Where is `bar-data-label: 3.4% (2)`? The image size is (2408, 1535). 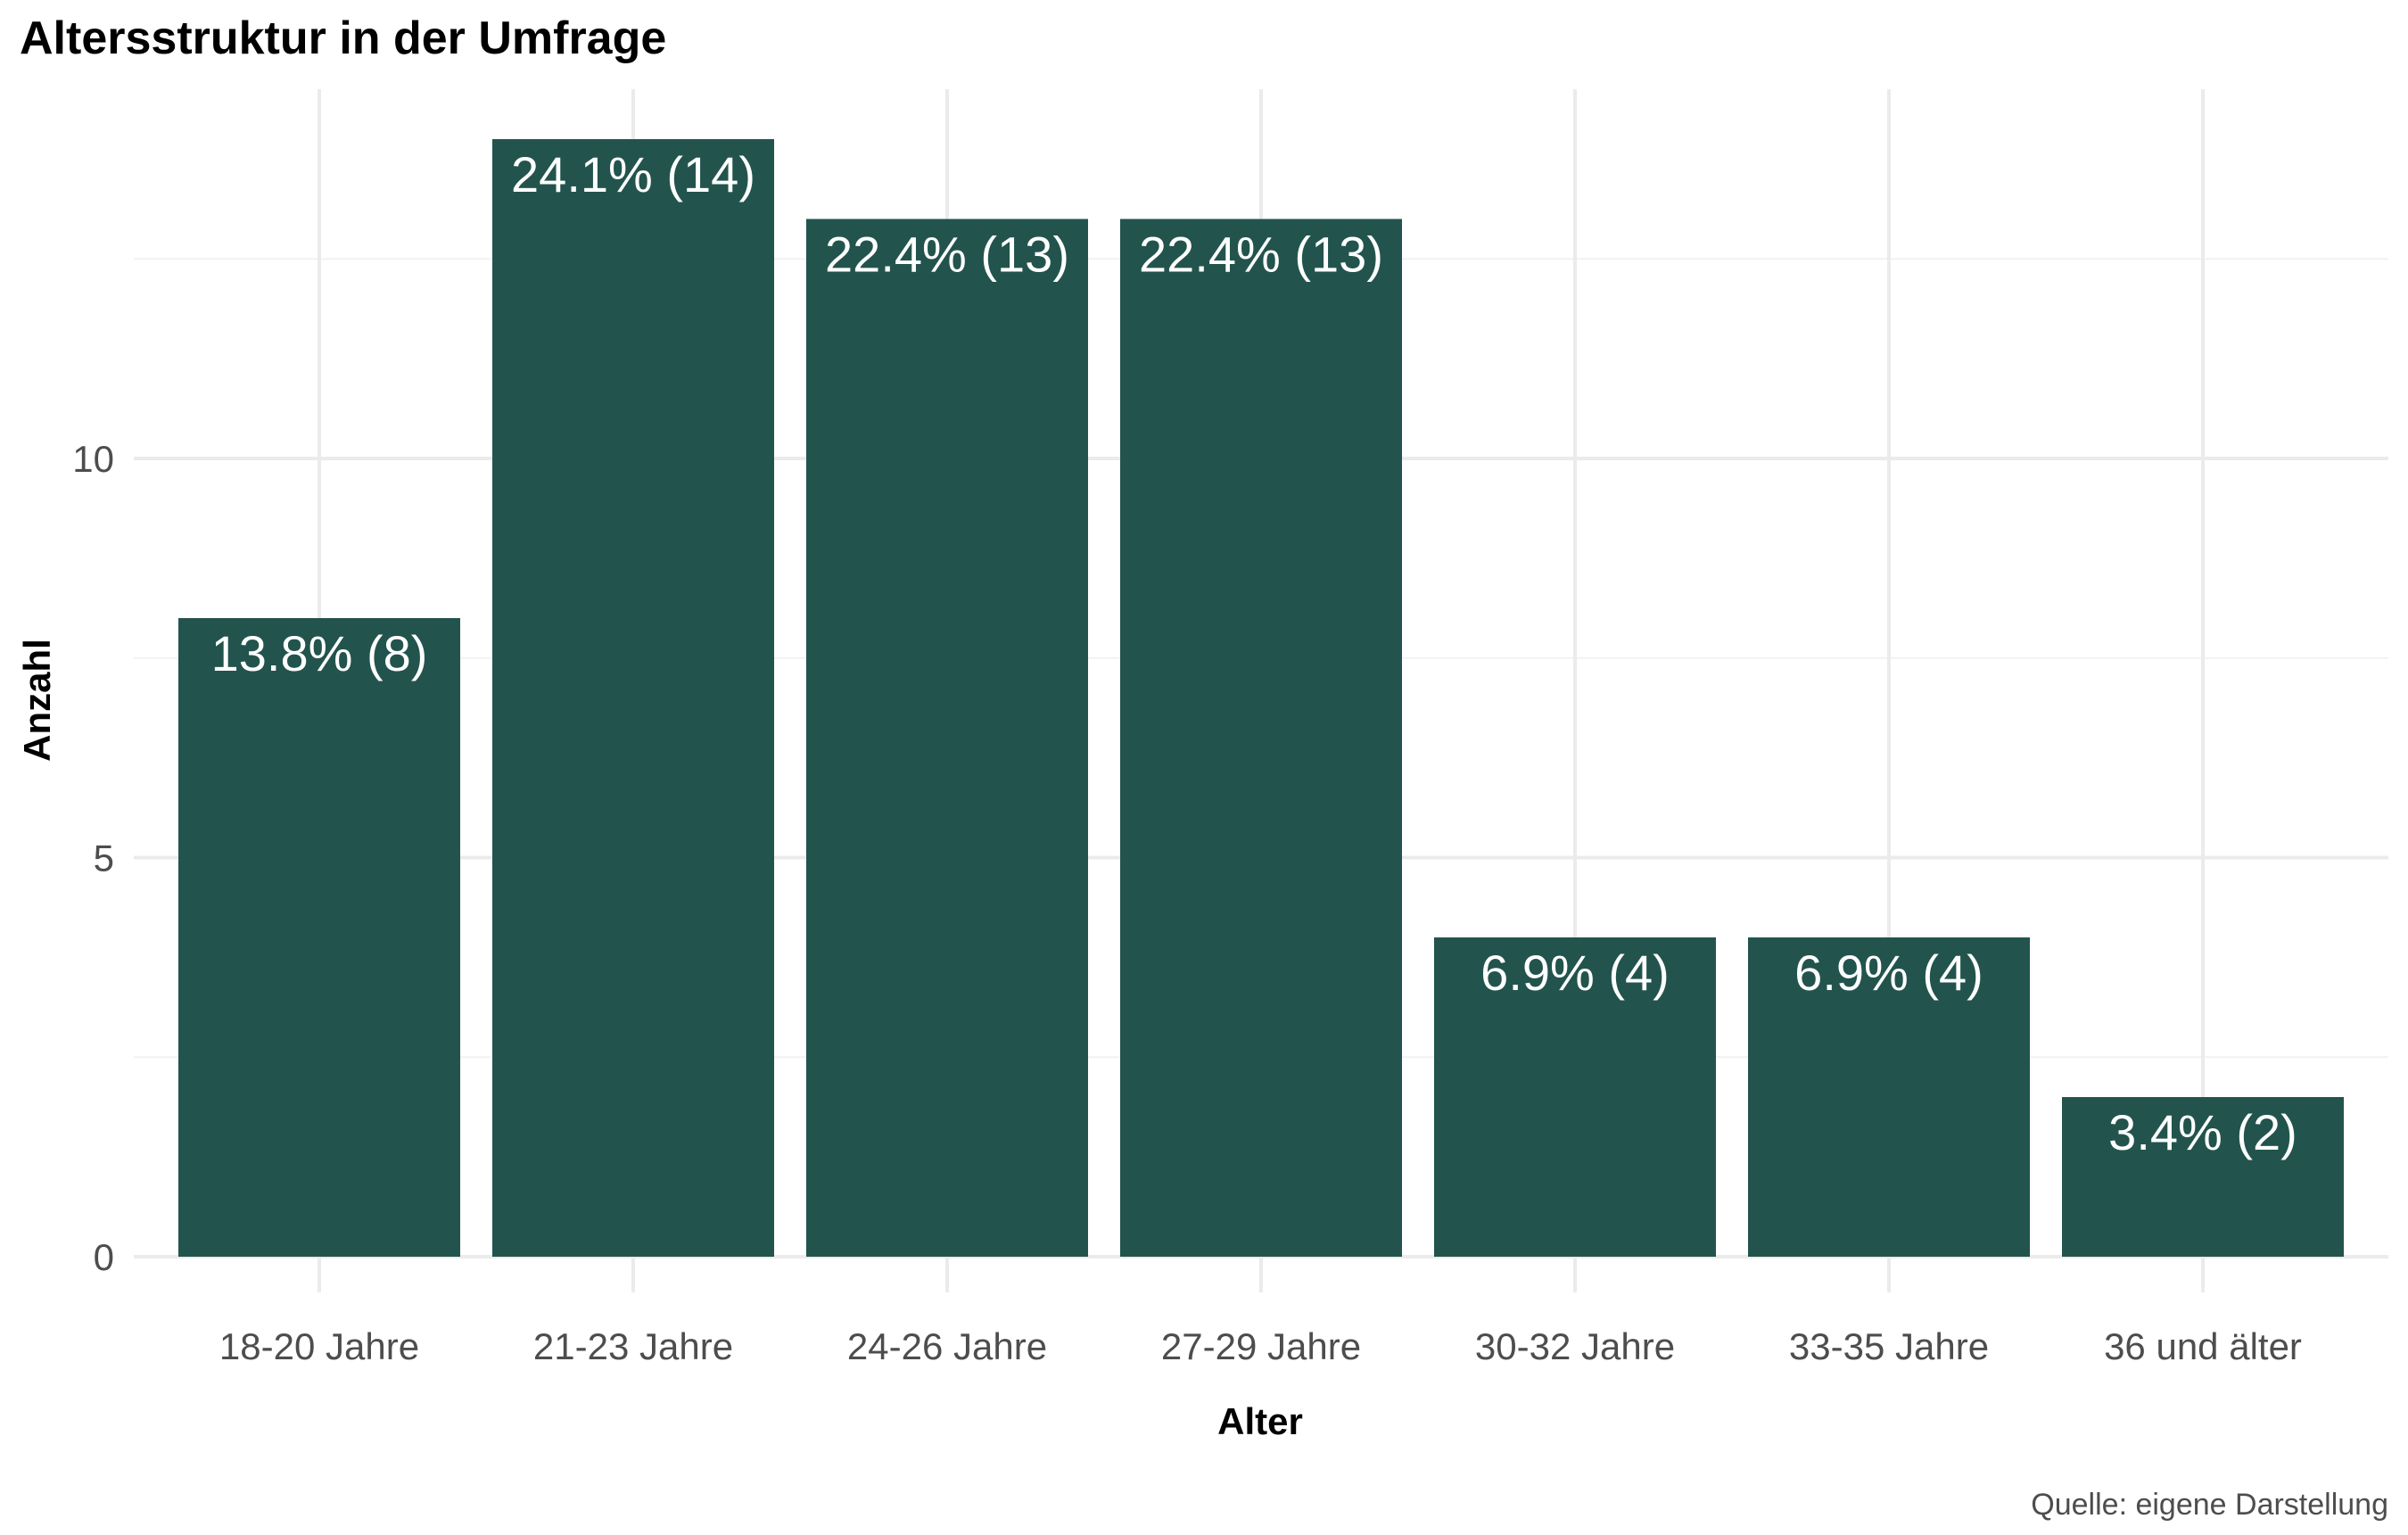 bar-data-label: 3.4% (2) is located at coordinates (2202, 1132).